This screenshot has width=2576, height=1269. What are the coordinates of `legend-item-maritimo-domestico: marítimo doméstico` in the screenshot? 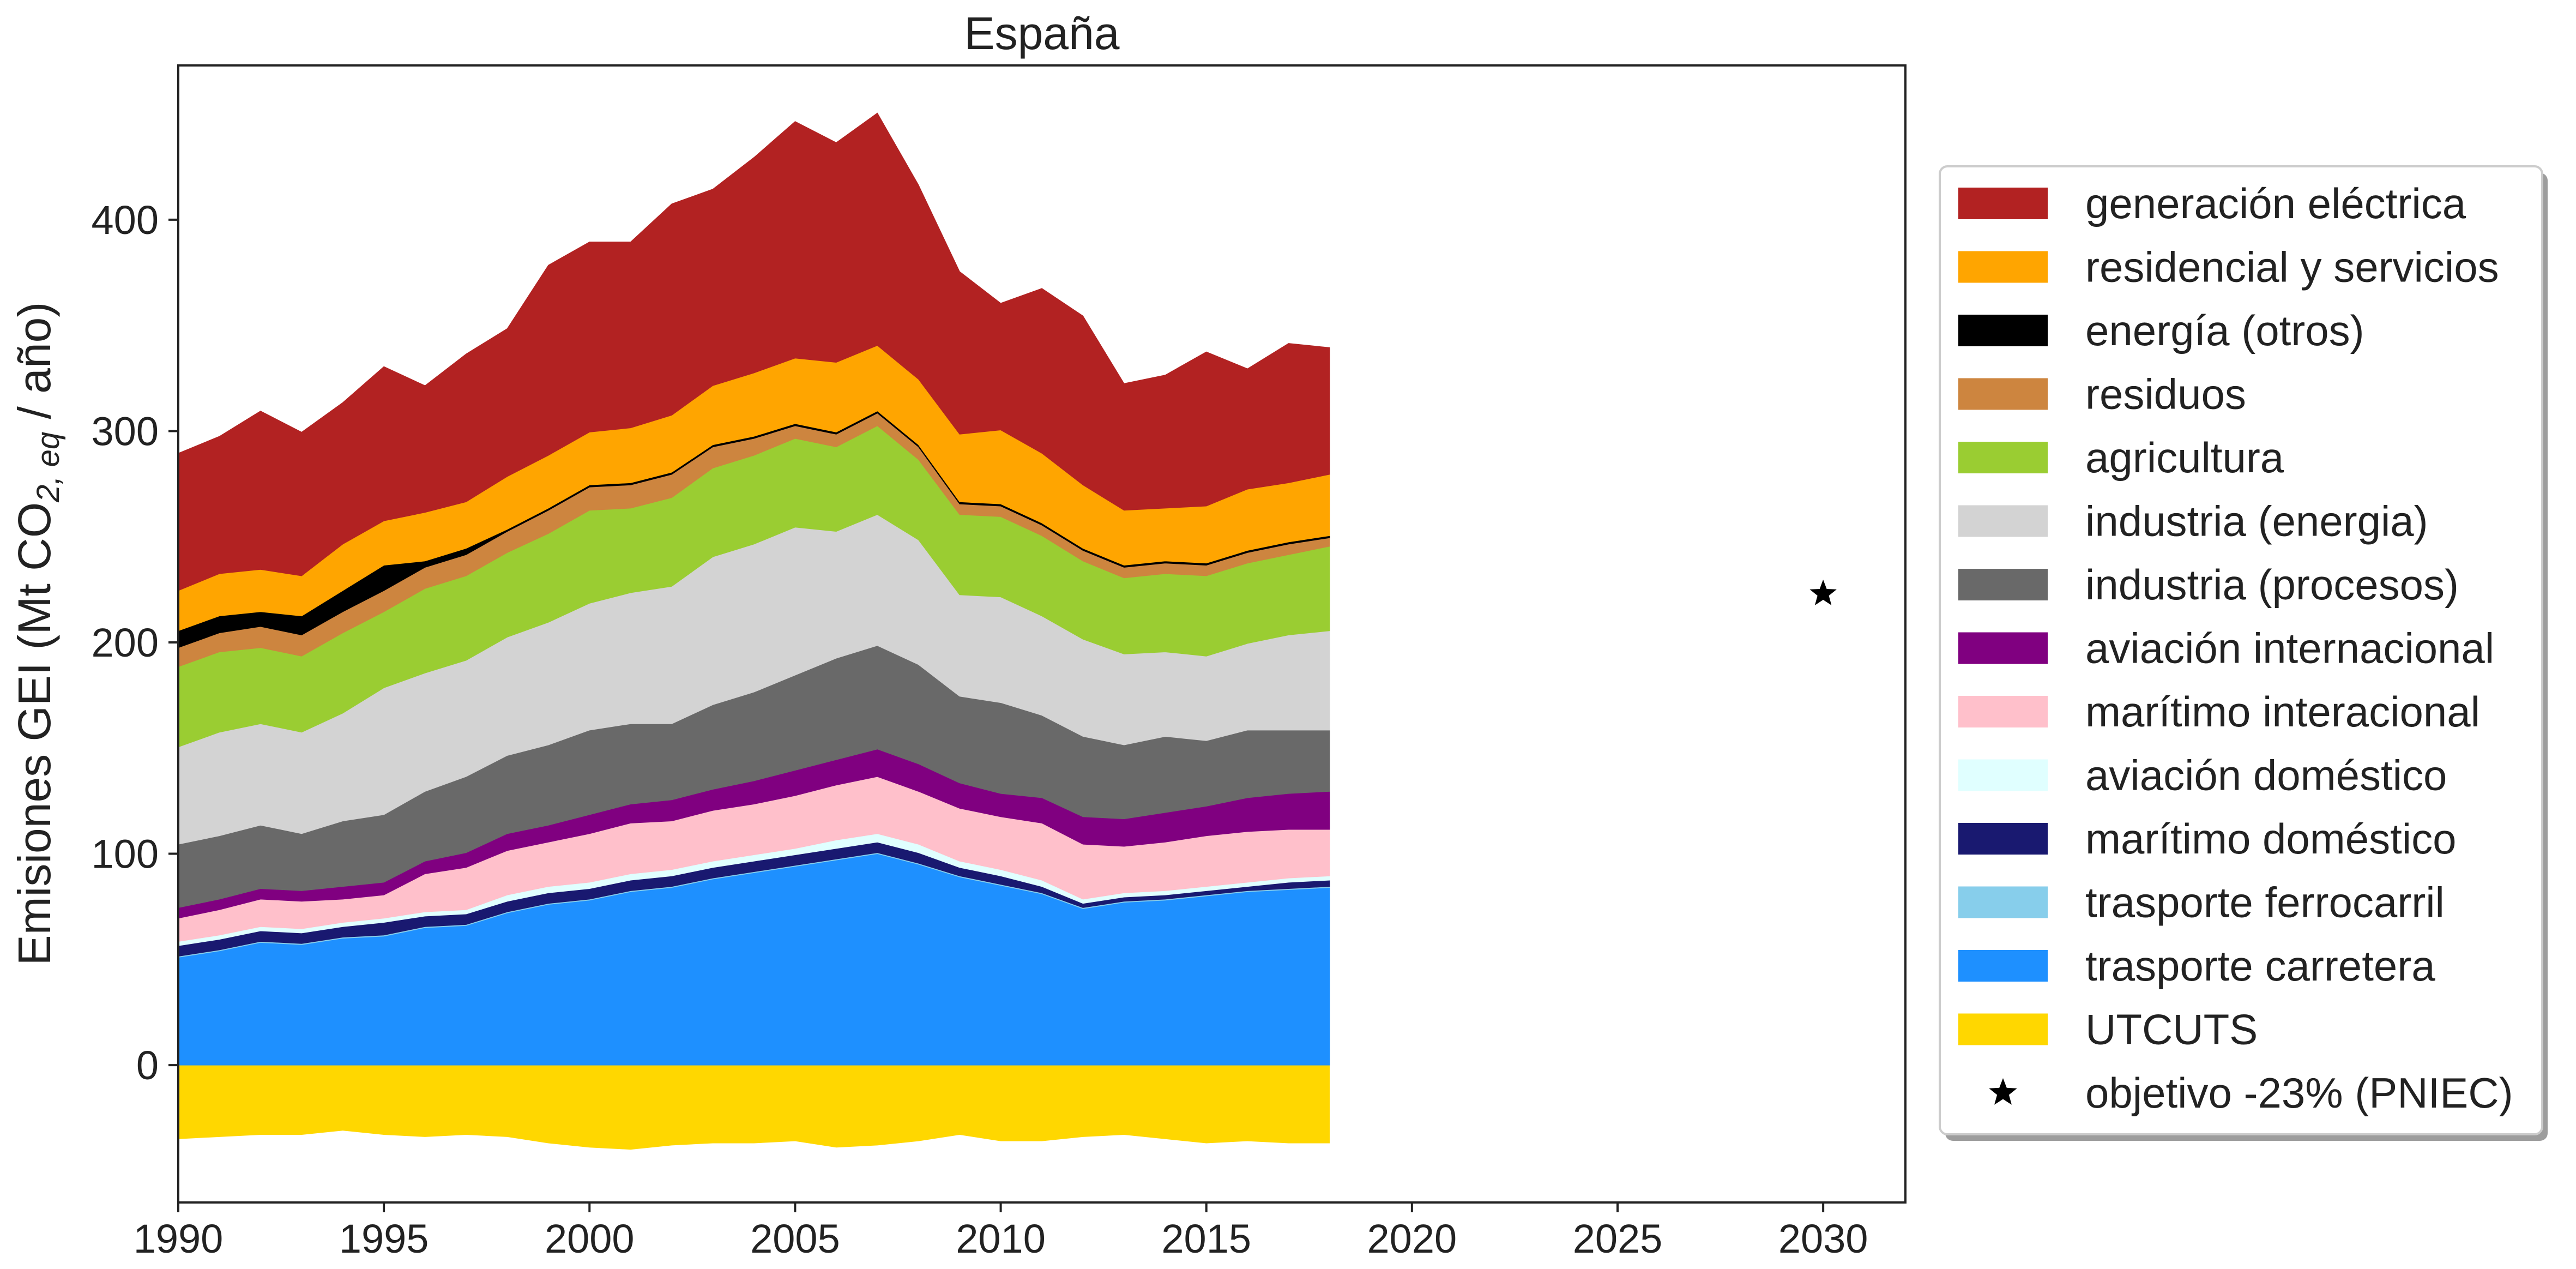 It's located at (2208, 839).